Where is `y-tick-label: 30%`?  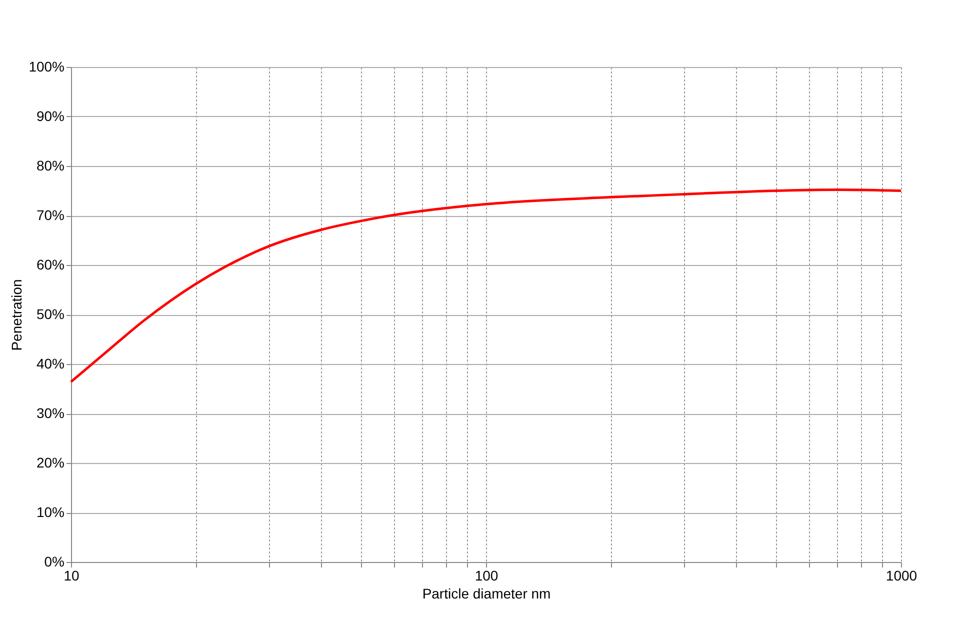
y-tick-label: 30% is located at coordinates (50, 413).